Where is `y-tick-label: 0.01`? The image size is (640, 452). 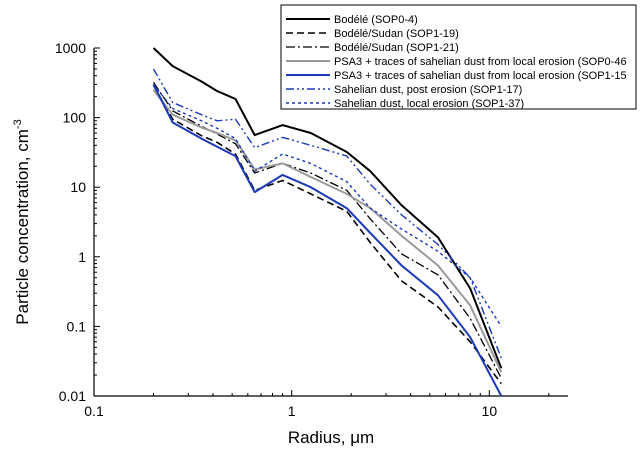
y-tick-label: 0.01 is located at coordinates (72, 396).